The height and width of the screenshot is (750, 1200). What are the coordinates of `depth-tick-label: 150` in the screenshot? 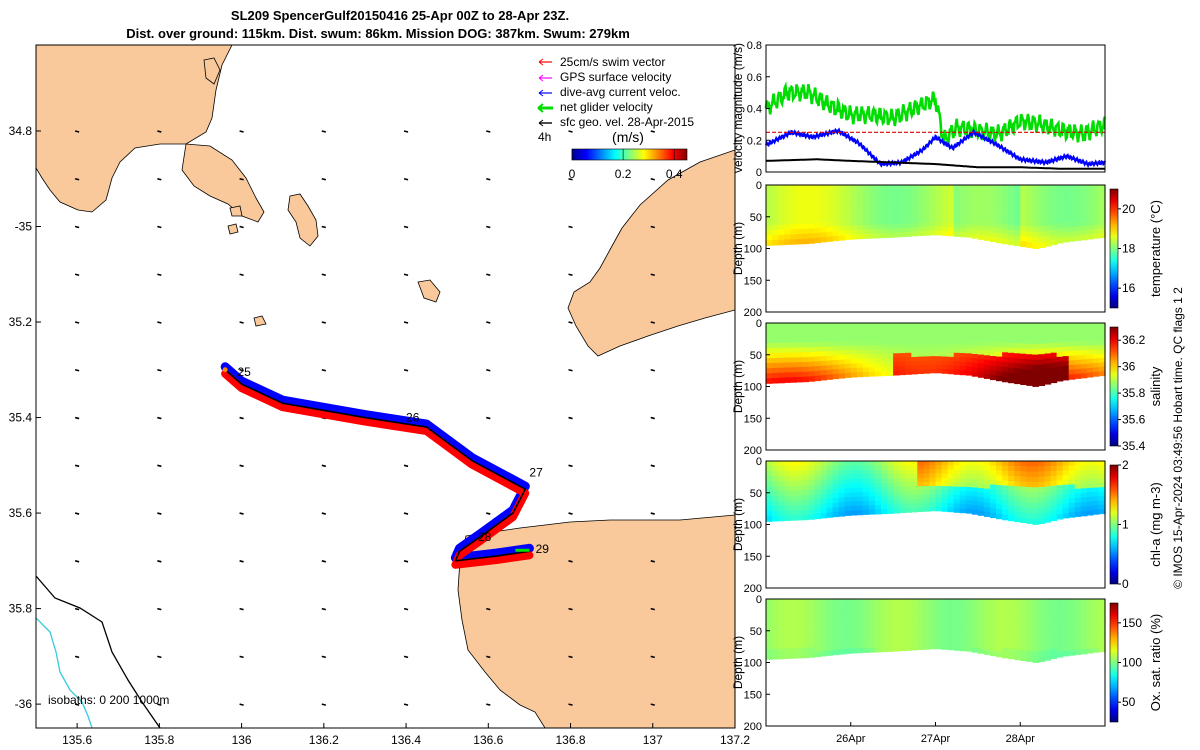 It's located at (753, 695).